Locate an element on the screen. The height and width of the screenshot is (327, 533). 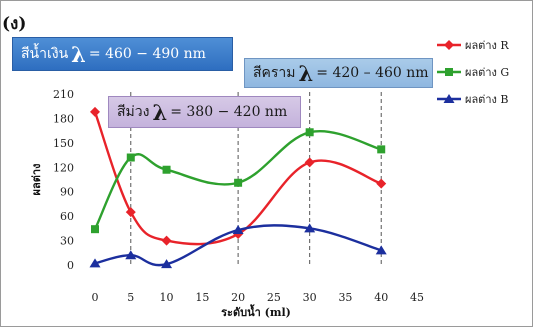
y-tick-label: 120 is located at coordinates (63, 167).